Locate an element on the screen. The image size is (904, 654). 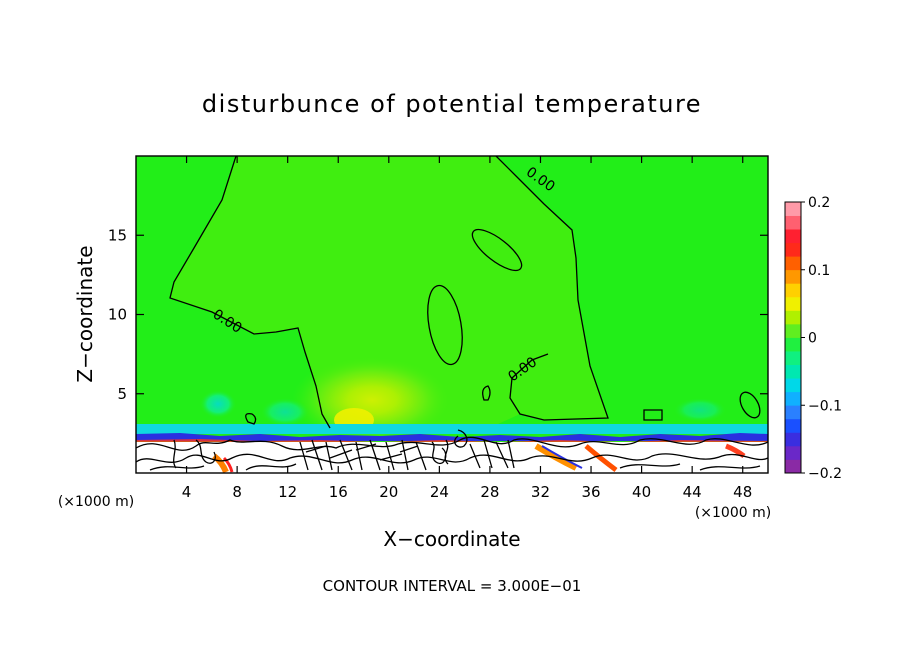
contour-zero-right is located at coordinates (552, 288).